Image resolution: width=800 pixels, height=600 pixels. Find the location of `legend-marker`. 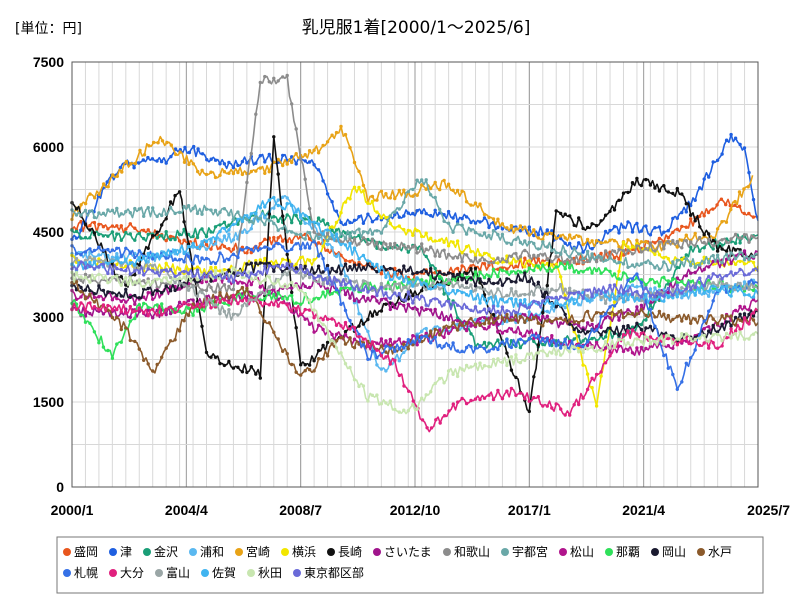

legend-marker is located at coordinates (113, 552).